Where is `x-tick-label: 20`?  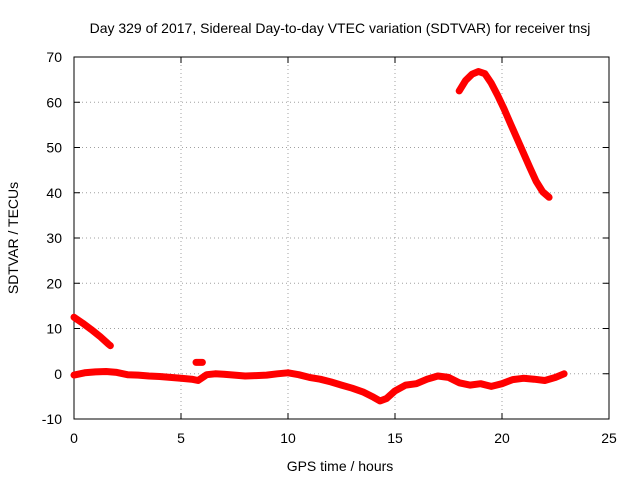 x-tick-label: 20 is located at coordinates (502, 438).